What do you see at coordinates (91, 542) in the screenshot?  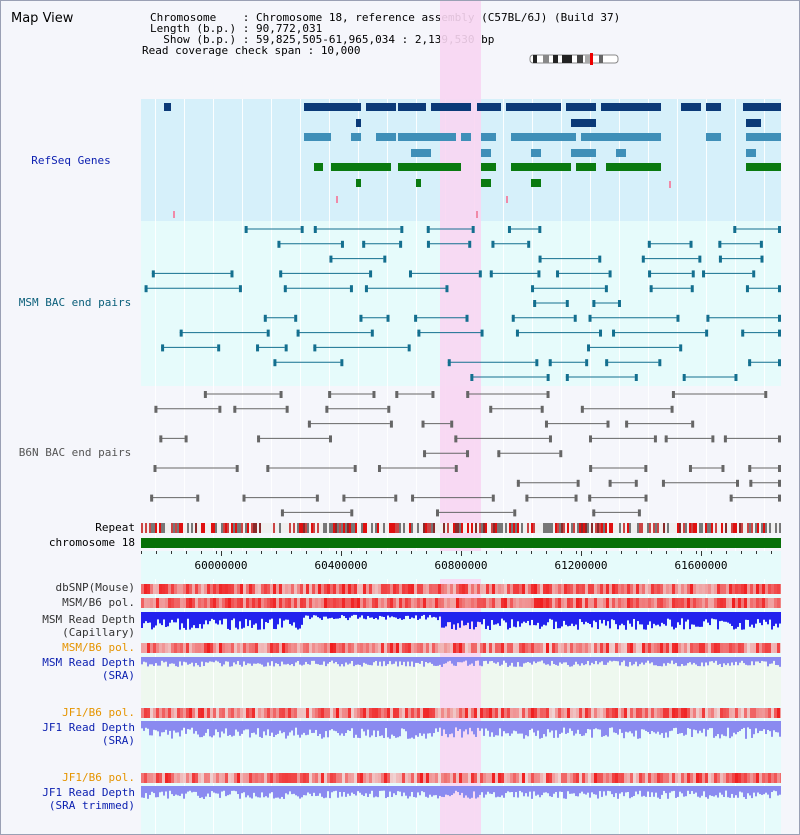 I see `chromosome-label-track: chromosome 18` at bounding box center [91, 542].